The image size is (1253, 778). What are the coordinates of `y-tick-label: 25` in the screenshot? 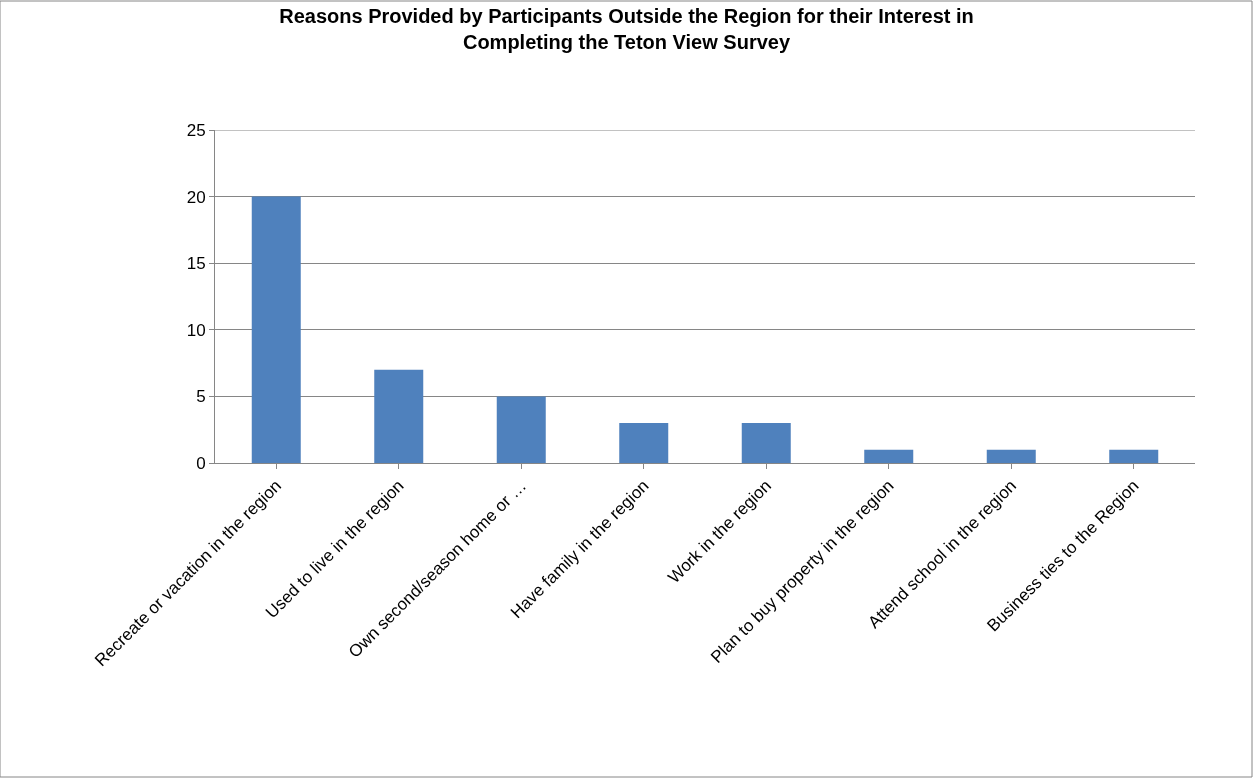 It's located at (196, 130).